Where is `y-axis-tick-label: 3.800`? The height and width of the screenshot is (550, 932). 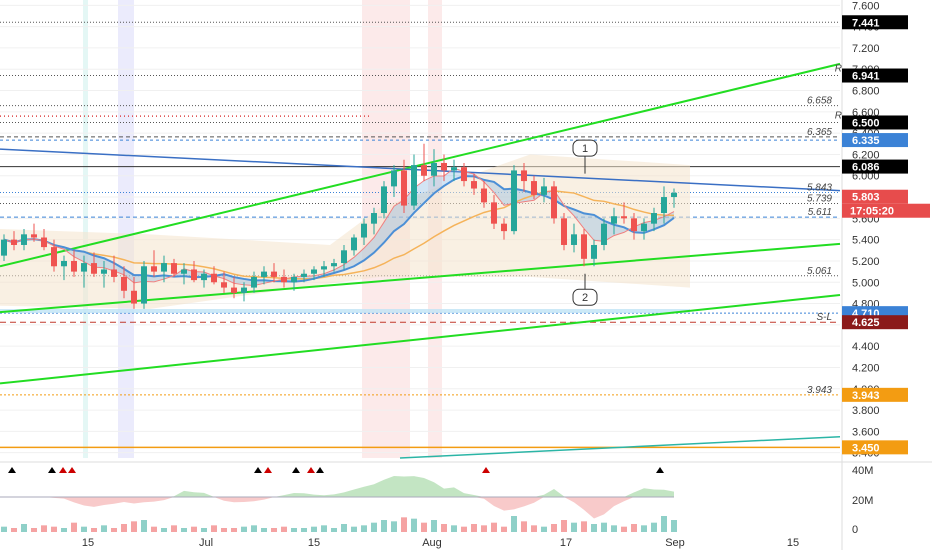 y-axis-tick-label: 3.800 is located at coordinates (866, 411).